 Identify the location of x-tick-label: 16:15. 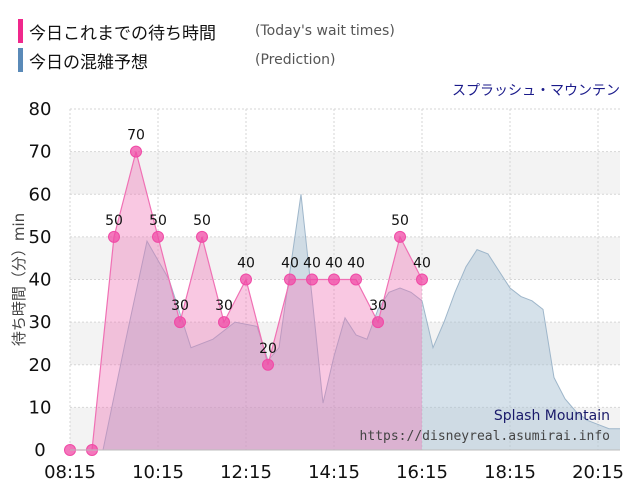
(422, 472).